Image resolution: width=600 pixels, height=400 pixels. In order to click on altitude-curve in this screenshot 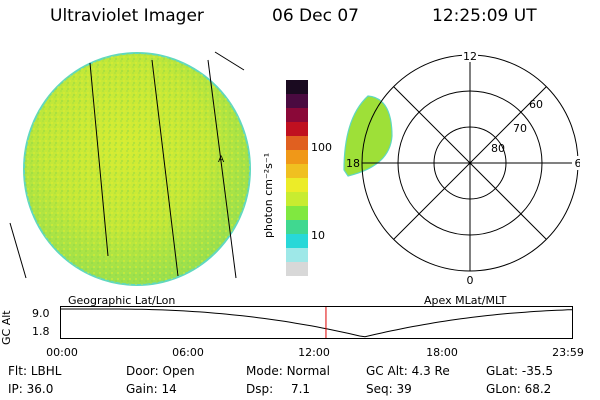, I will do `click(317, 323)`.